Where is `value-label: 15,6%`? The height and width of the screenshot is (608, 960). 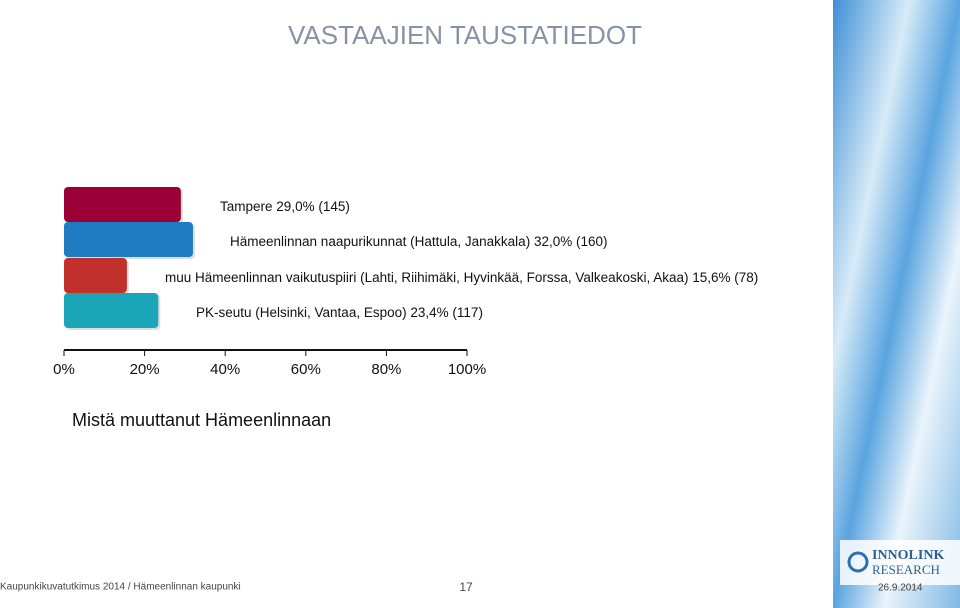
value-label: 15,6% is located at coordinates (711, 277).